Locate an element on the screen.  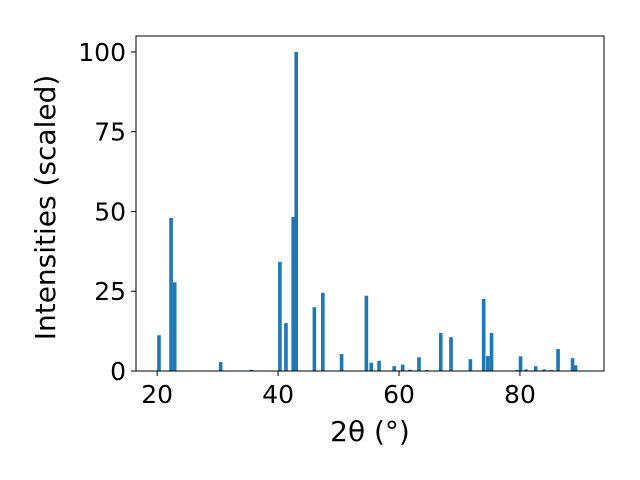
y-tick-label: 25 is located at coordinates (110, 291).